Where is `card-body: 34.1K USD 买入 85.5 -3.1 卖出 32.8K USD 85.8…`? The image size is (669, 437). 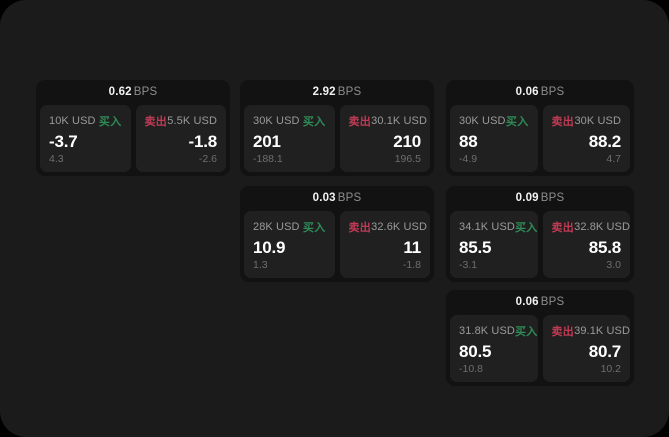 card-body: 34.1K USD 买入 85.5 -3.1 卖出 32.8K USD 85.8… is located at coordinates (540, 246).